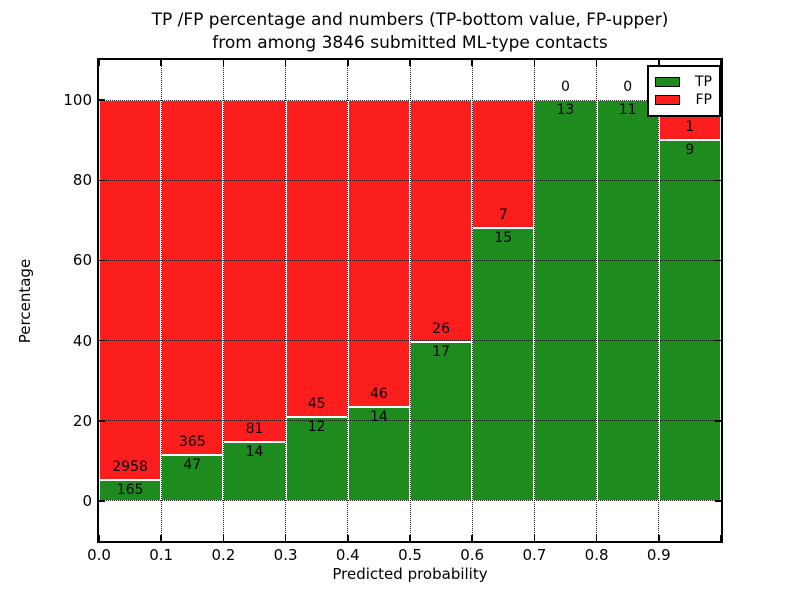  Describe the element at coordinates (683, 100) in the screenshot. I see `legend-item-fp: FP` at that location.